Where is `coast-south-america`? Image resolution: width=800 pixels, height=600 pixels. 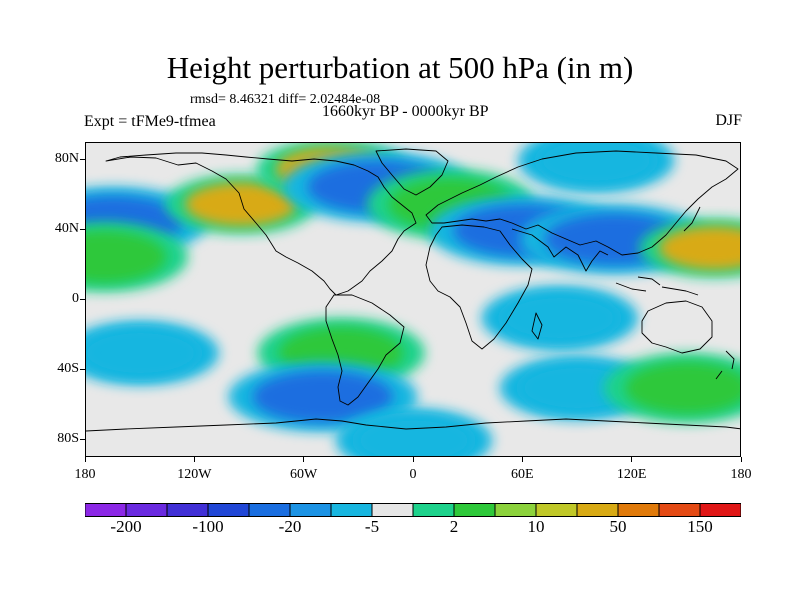
coast-south-america is located at coordinates (365, 350).